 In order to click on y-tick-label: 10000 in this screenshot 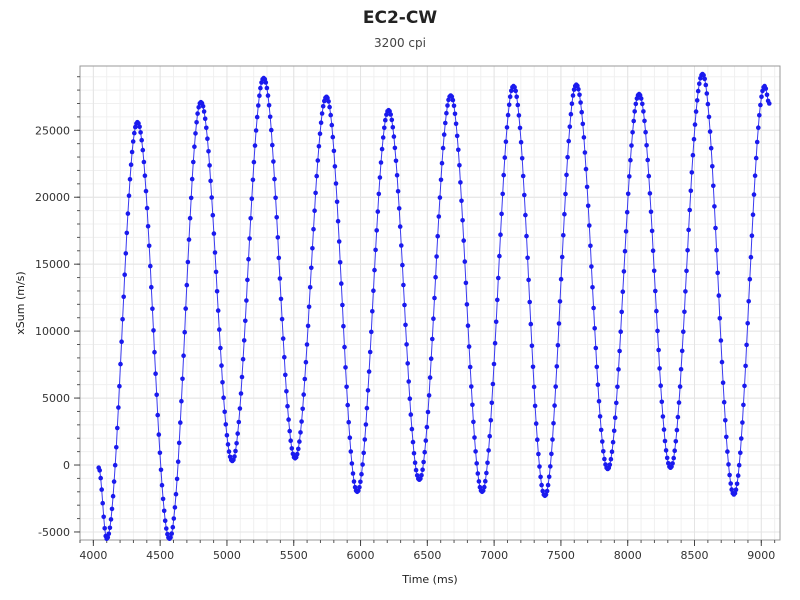, I will do `click(52, 331)`.